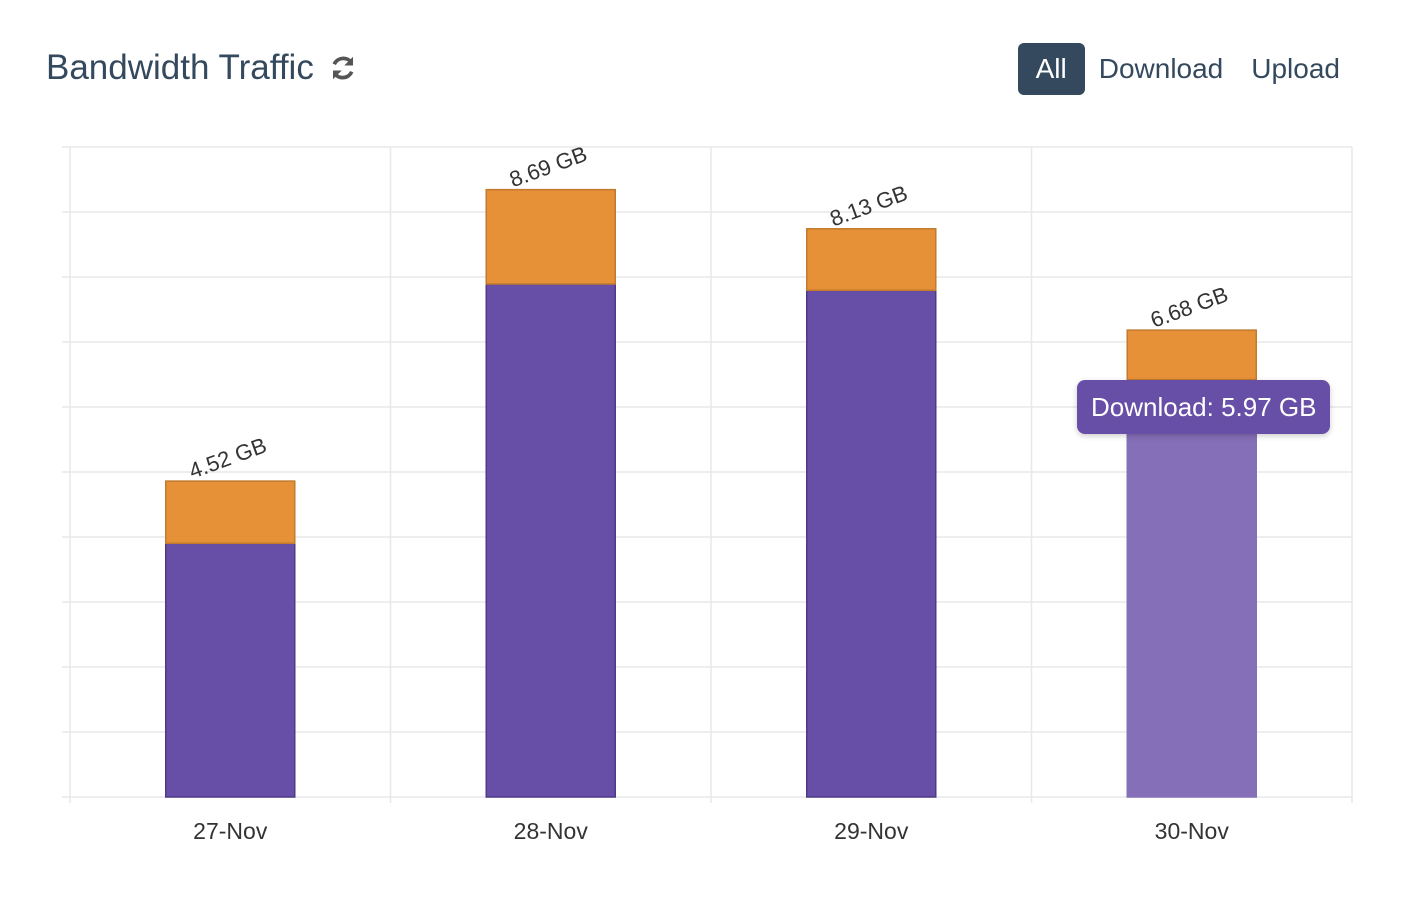  Describe the element at coordinates (1192, 831) in the screenshot. I see `x-tick-label: 30-Nov` at that location.